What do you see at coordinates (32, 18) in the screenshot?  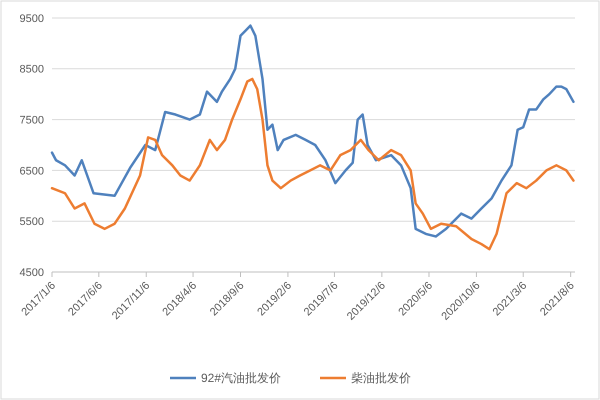 I see `y-tick-label: 9500` at bounding box center [32, 18].